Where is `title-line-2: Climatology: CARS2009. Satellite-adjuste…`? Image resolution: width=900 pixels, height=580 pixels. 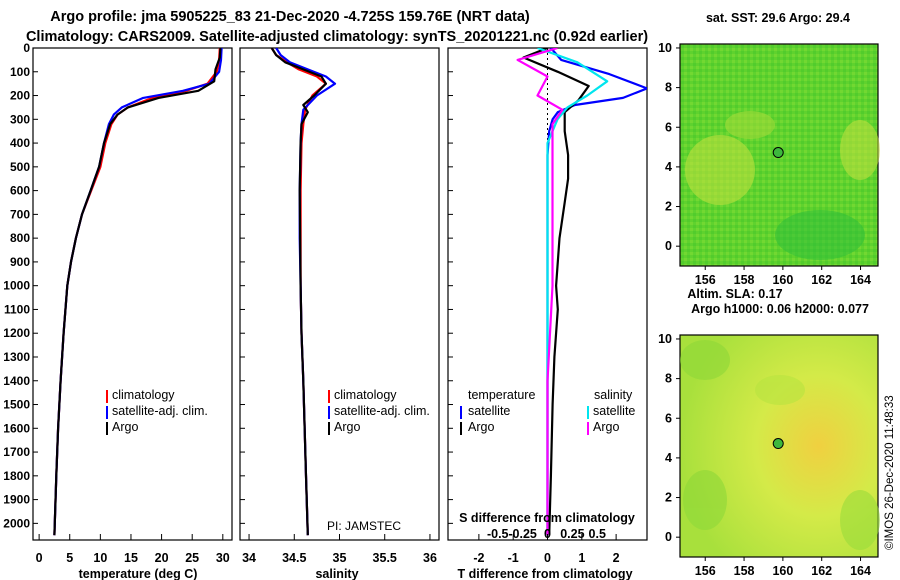
title-line-2: Climatology: CARS2009. Satellite-adjuste… is located at coordinates (337, 37).